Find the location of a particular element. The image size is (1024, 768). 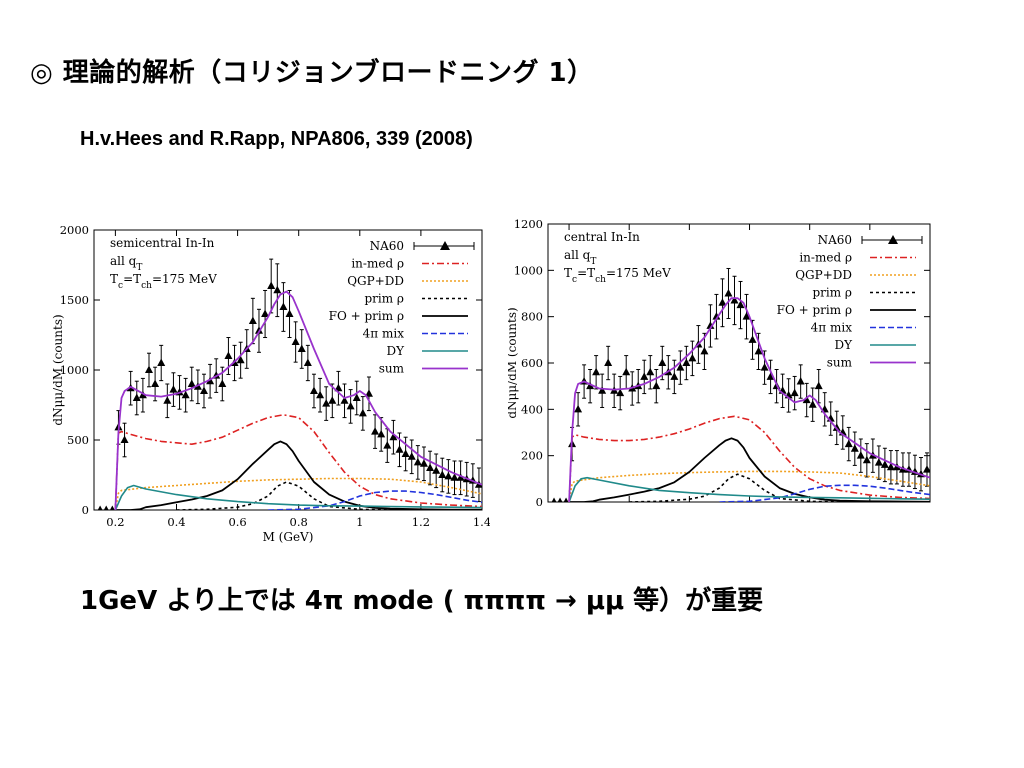

chart2-series-5-legend-label: FO + prim ρ is located at coordinates (814, 310).